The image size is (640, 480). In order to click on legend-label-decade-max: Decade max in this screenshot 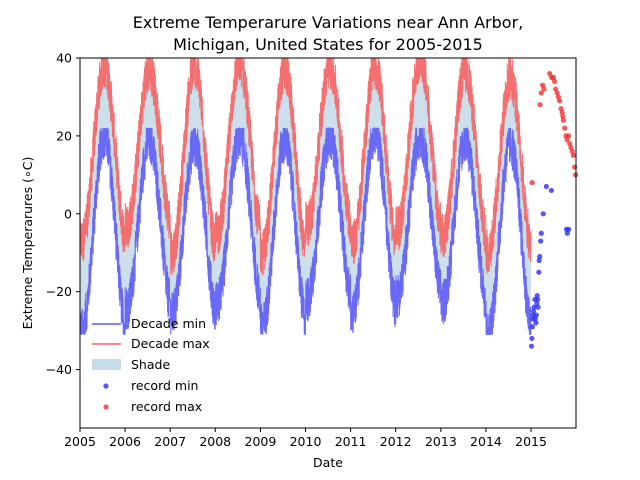, I will do `click(170, 343)`.